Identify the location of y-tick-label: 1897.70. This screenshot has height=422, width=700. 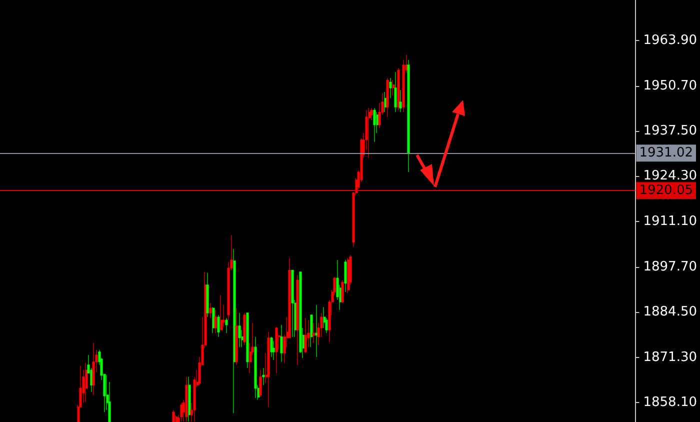
(670, 267).